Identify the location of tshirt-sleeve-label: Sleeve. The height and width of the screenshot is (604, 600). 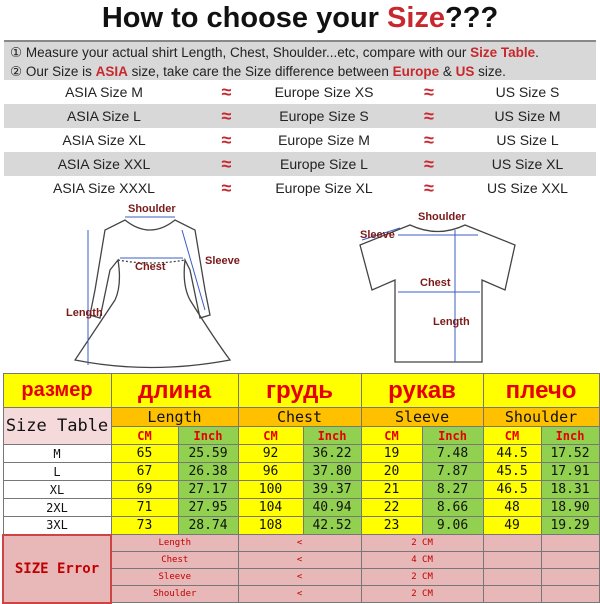
(377, 235).